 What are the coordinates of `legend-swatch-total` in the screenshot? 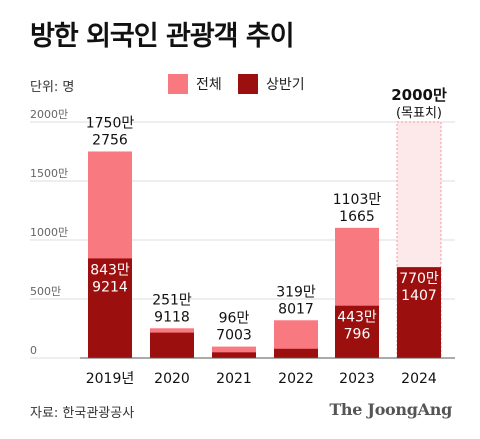 It's located at (178, 84).